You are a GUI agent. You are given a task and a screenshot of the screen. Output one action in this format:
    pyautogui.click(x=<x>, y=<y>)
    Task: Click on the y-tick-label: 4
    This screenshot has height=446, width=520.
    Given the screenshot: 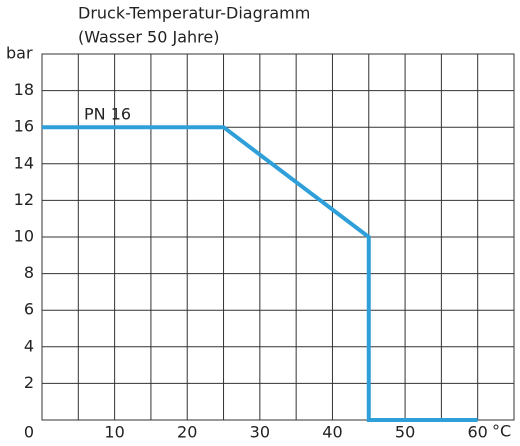 What is the action you would take?
    pyautogui.click(x=29, y=345)
    